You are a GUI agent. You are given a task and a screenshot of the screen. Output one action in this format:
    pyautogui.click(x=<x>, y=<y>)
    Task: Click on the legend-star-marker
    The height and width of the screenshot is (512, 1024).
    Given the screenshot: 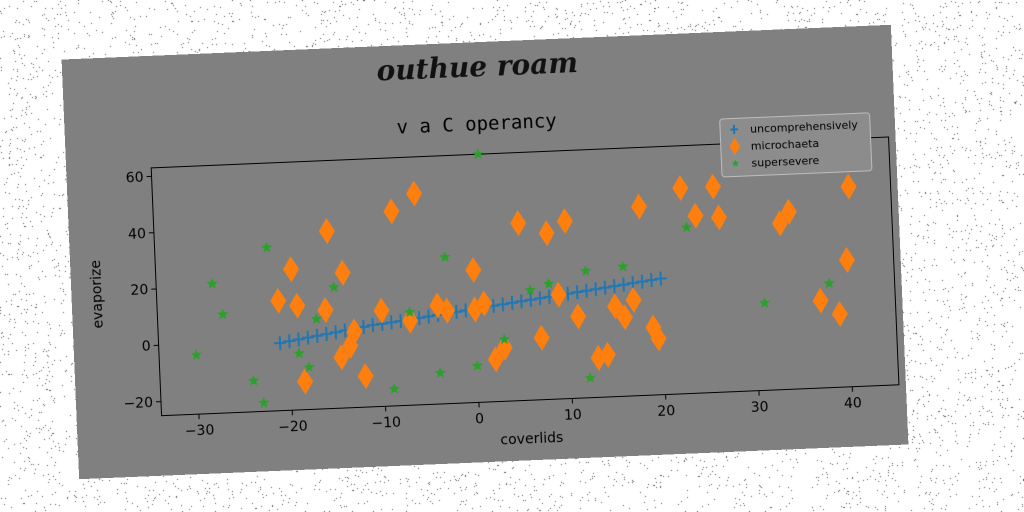 What is the action you would take?
    pyautogui.click(x=735, y=163)
    